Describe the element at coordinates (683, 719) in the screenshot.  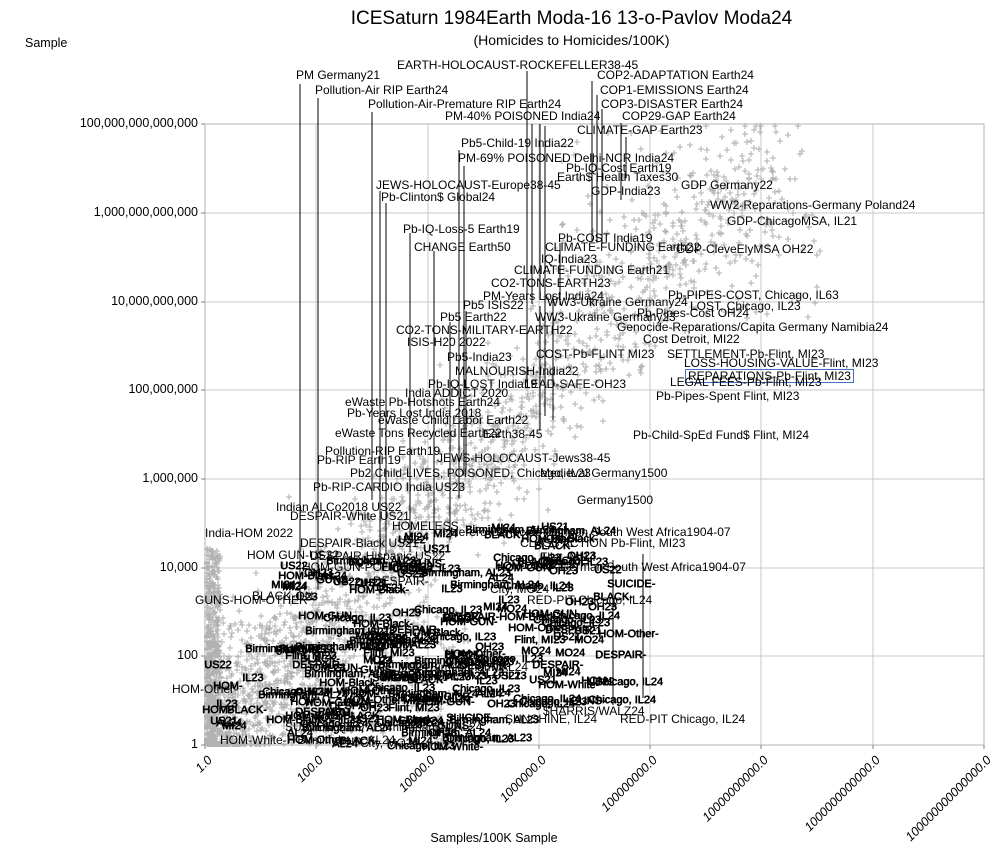
I see `annotation-label: RED-PIT Chicago, IL24` at that location.